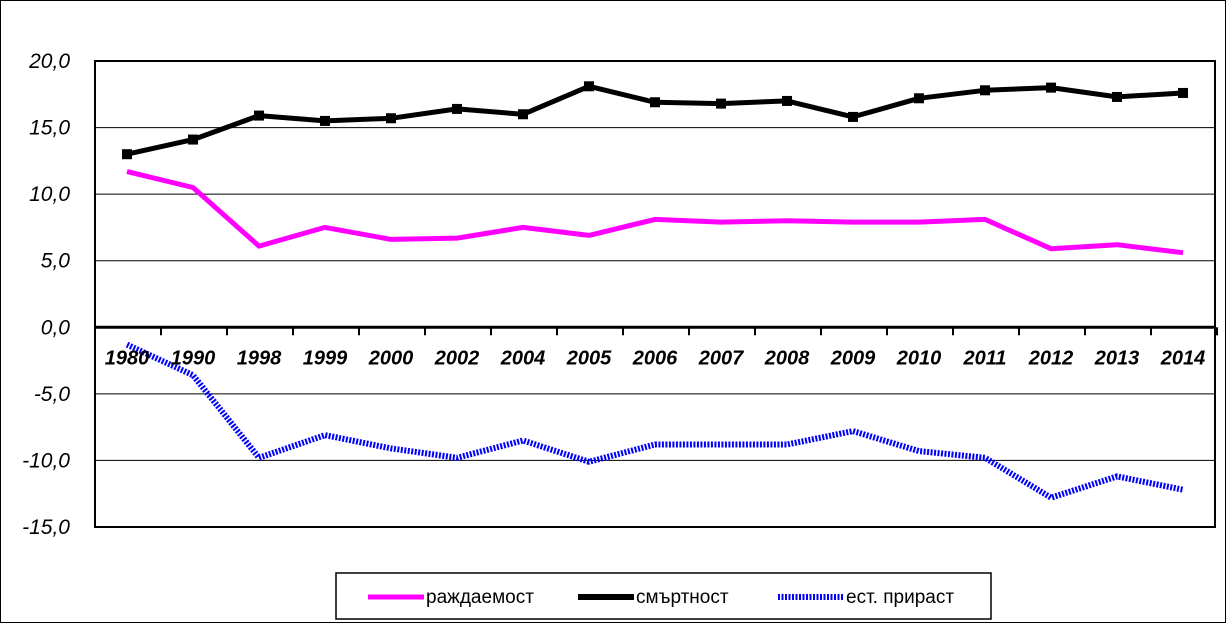 The width and height of the screenshot is (1226, 623). I want to click on legend-item-death: смъртност, so click(653, 597).